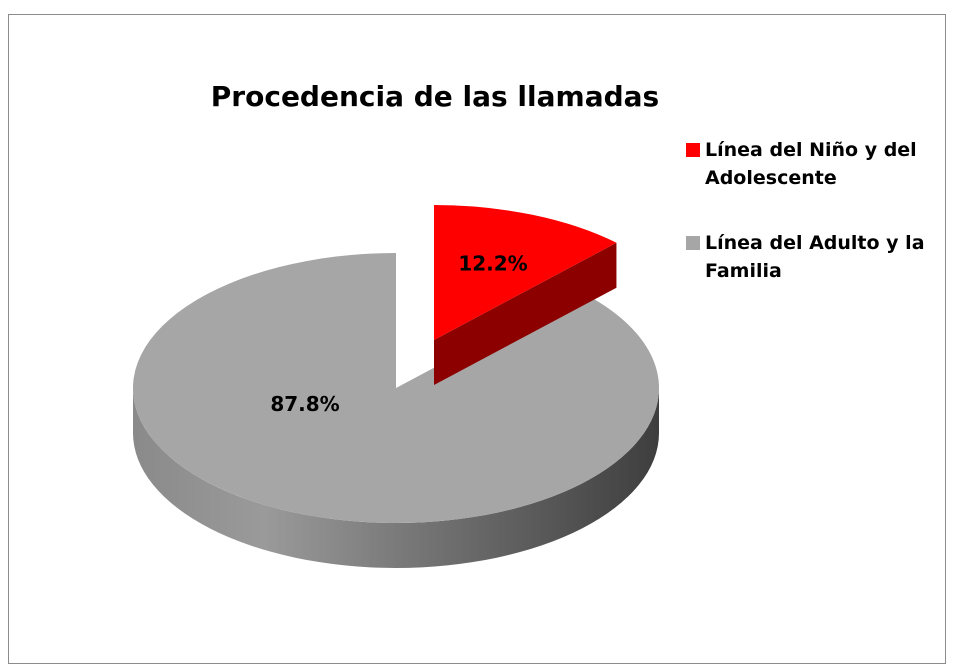 Image resolution: width=956 pixels, height=670 pixels. I want to click on pie-slice, so click(525, 295).